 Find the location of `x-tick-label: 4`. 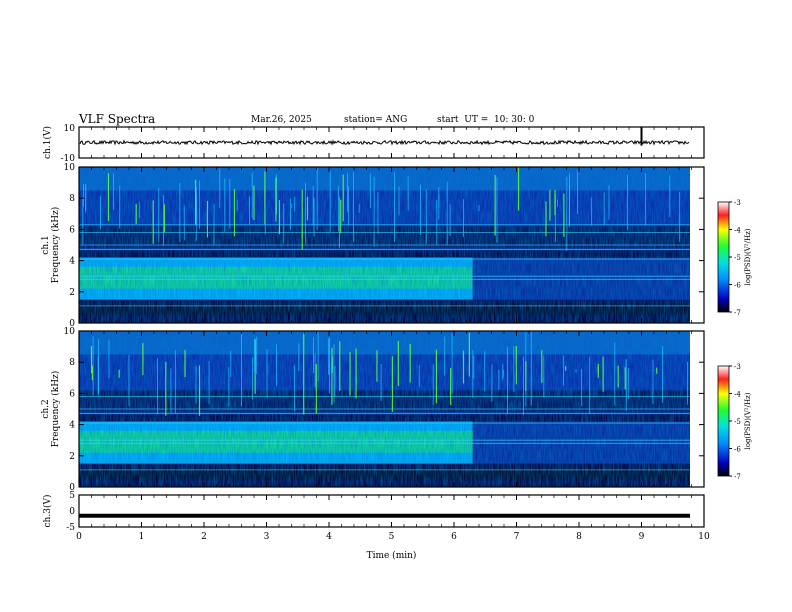

x-tick-label: 4 is located at coordinates (329, 537).